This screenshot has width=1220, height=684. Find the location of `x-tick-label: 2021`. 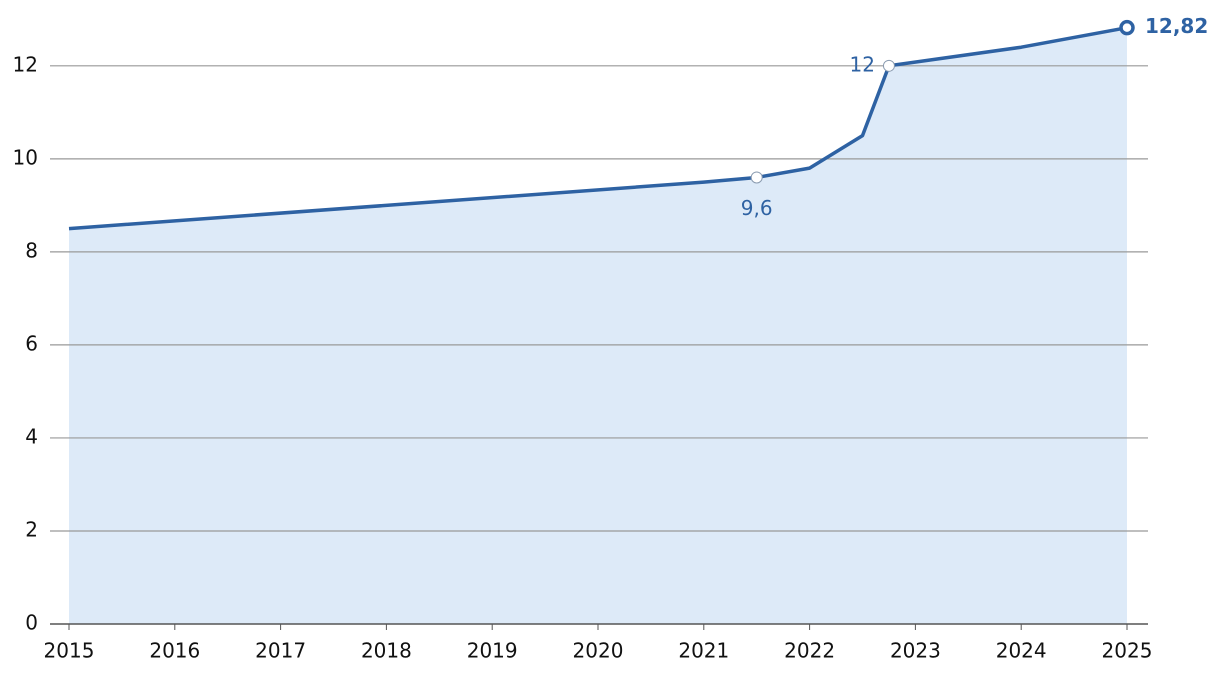

x-tick-label: 2021 is located at coordinates (703, 651).